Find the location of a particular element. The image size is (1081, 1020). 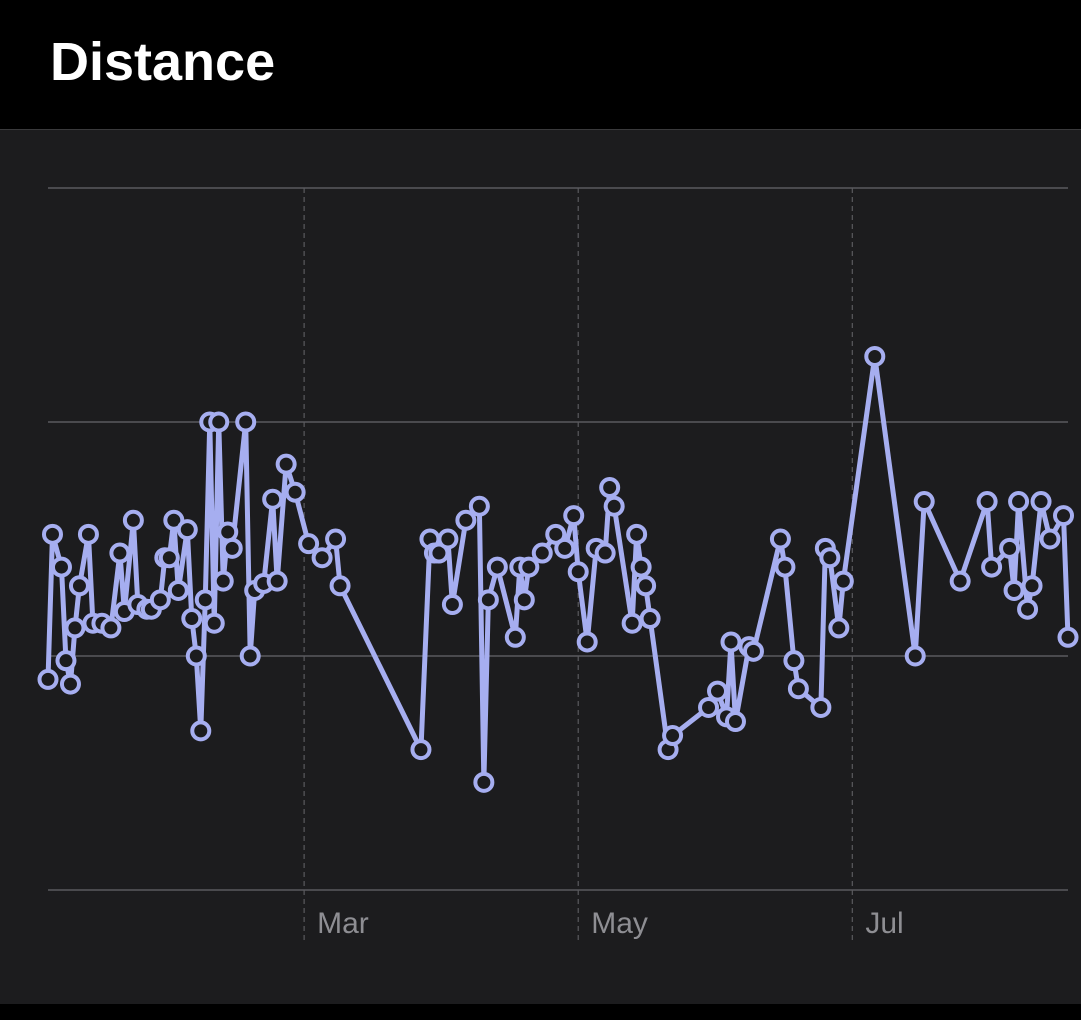

x-tick-label: Jul is located at coordinates (884, 923).